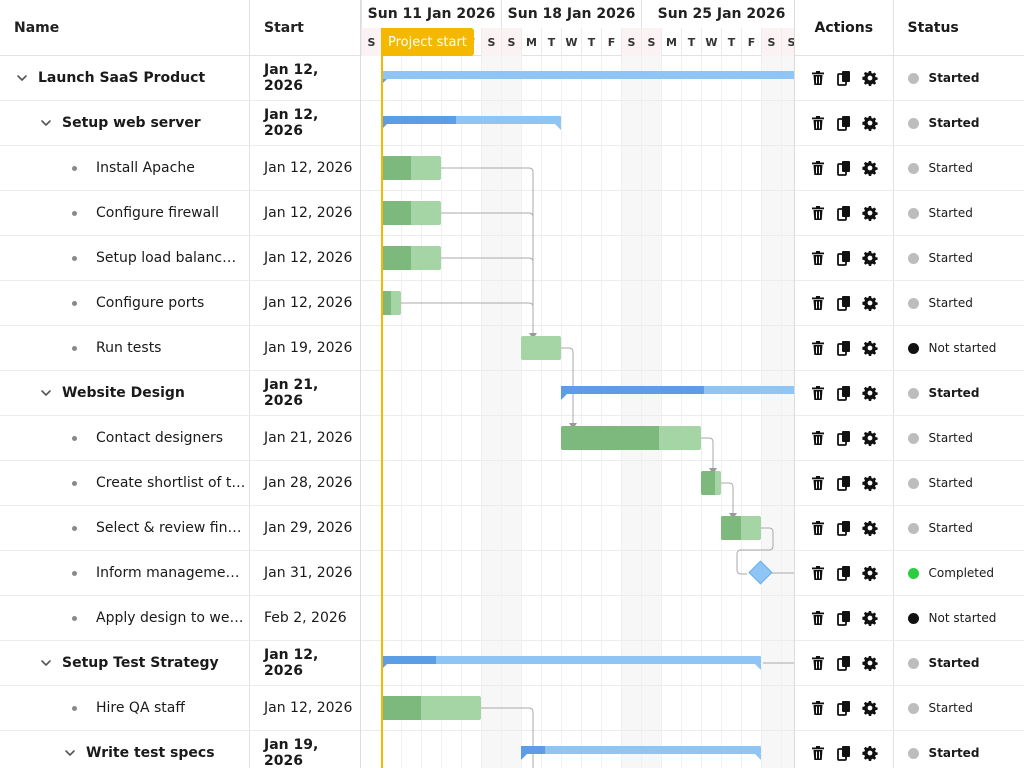 The width and height of the screenshot is (1024, 768). Describe the element at coordinates (125, 348) in the screenshot. I see `task-name-cell: Run tests` at that location.